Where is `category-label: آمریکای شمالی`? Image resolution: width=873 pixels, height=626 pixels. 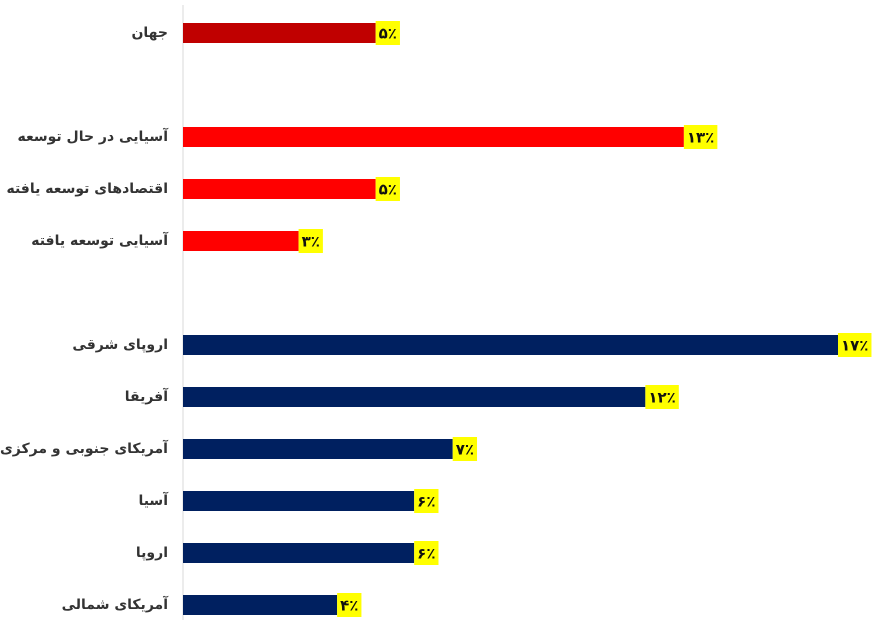 category-label: آمریکای شمالی is located at coordinates (116, 604).